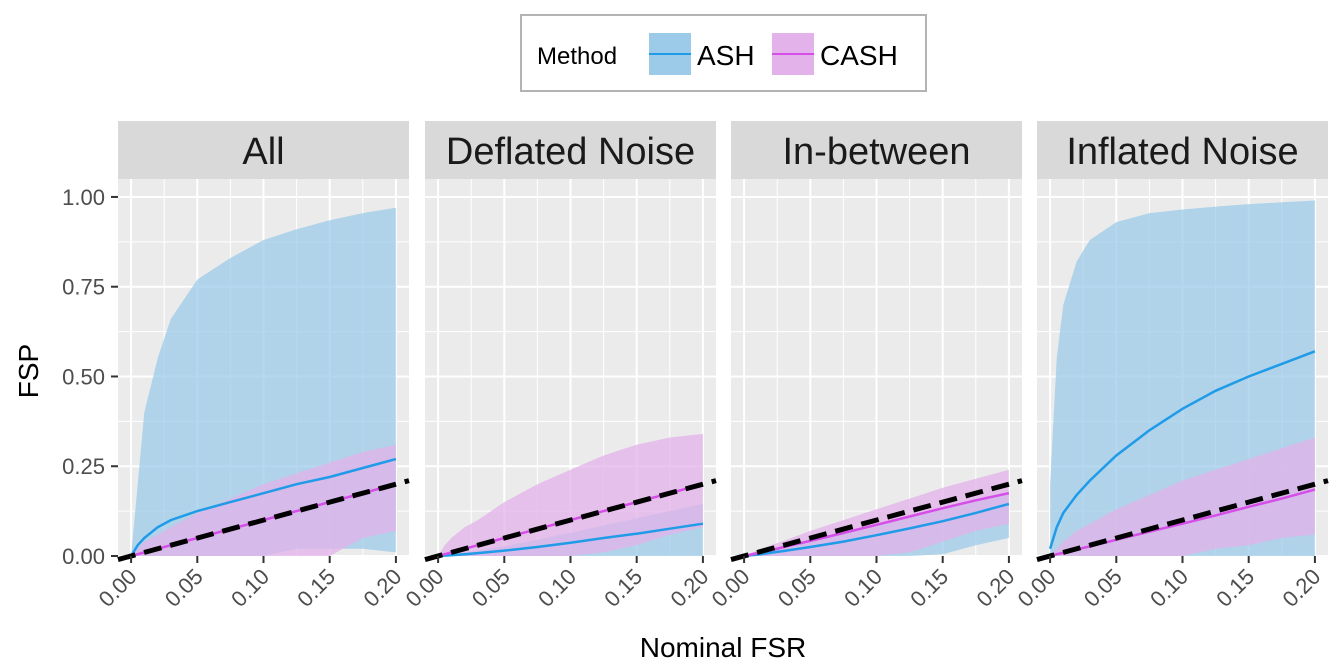 The width and height of the screenshot is (1344, 672). I want to click on reference-line-in-between, so click(876, 520).